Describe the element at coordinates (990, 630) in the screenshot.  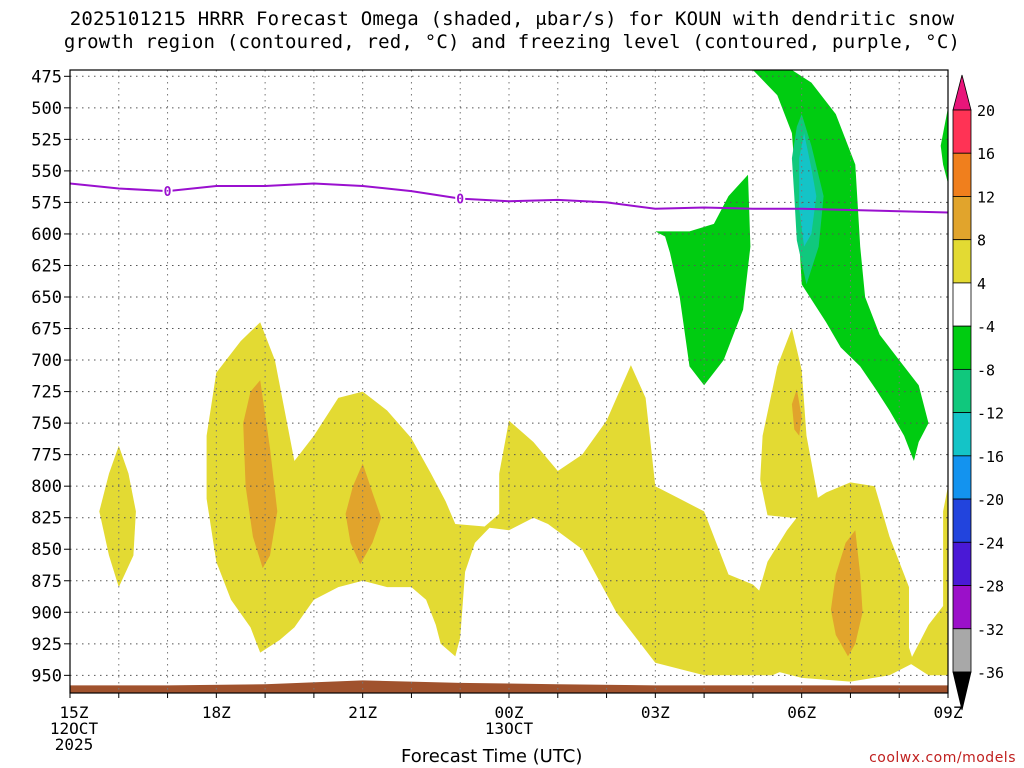
I see `colorbar-label: -32` at that location.